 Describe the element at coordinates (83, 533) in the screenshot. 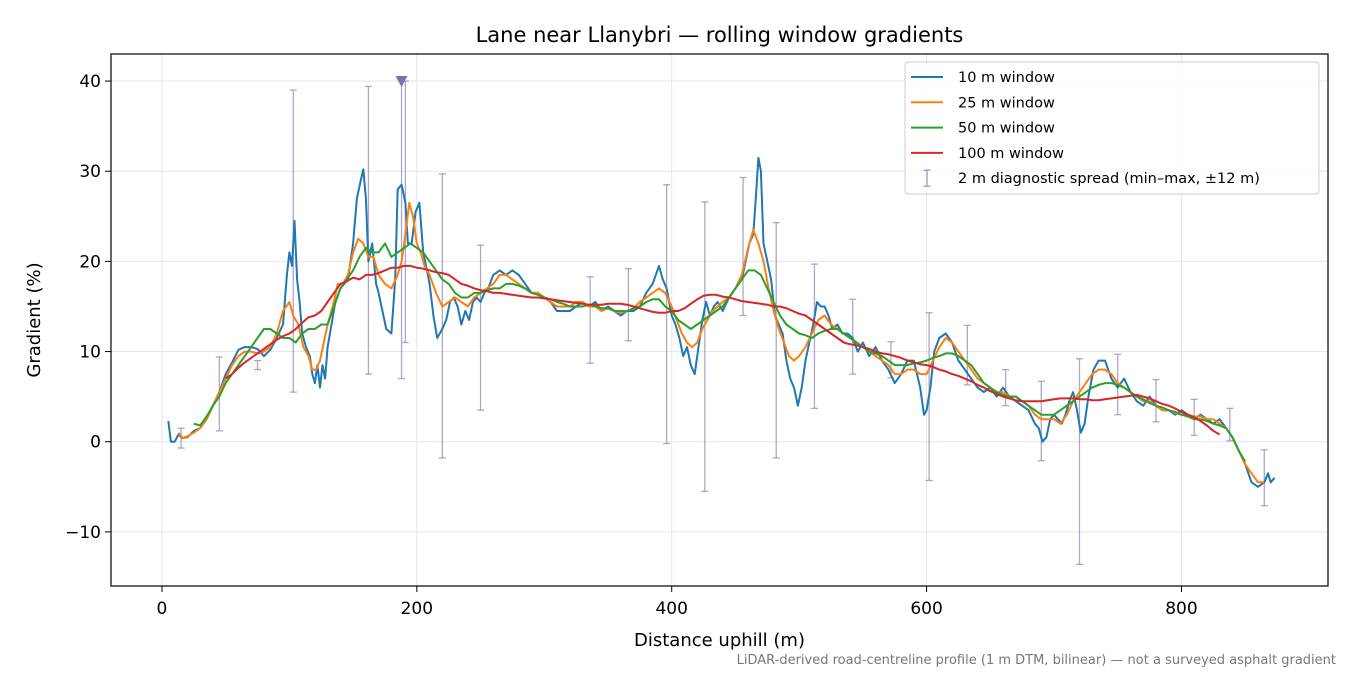

I see `y-tick-label: −10` at that location.